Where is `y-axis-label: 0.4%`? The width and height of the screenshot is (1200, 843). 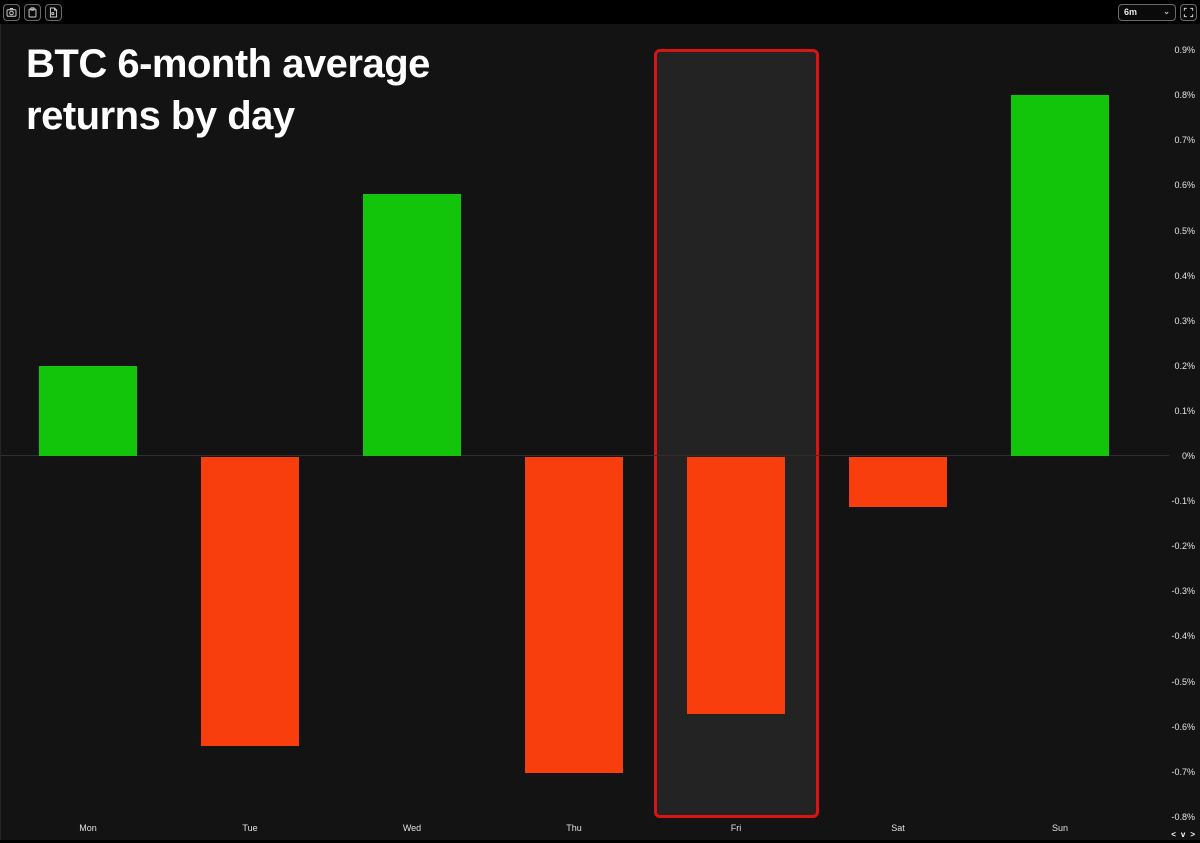
y-axis-label: 0.4% is located at coordinates (1184, 276).